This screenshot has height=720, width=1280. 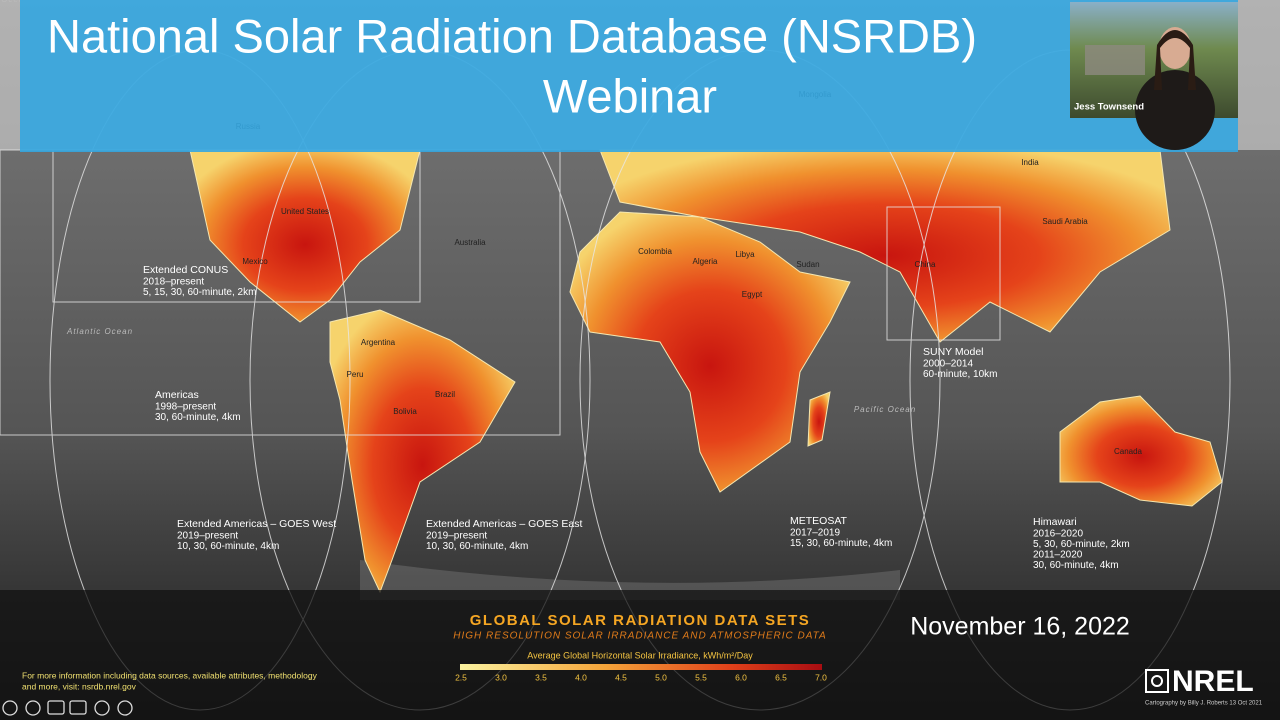 I want to click on toolbar, so click(x=67, y=708).